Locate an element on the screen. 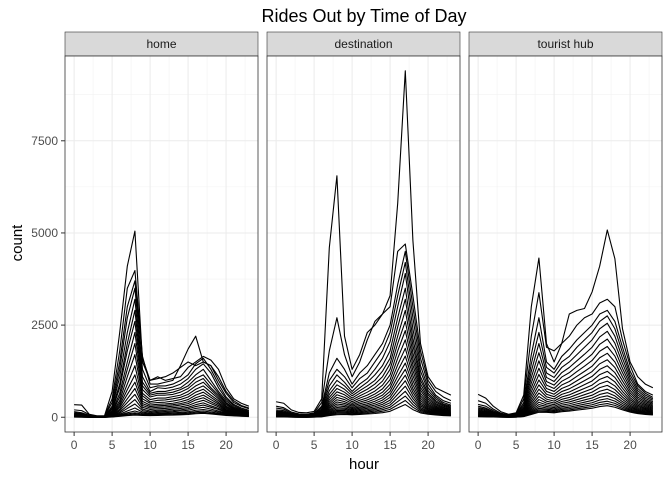 The image size is (672, 485). facet-strip-label: home is located at coordinates (161, 44).